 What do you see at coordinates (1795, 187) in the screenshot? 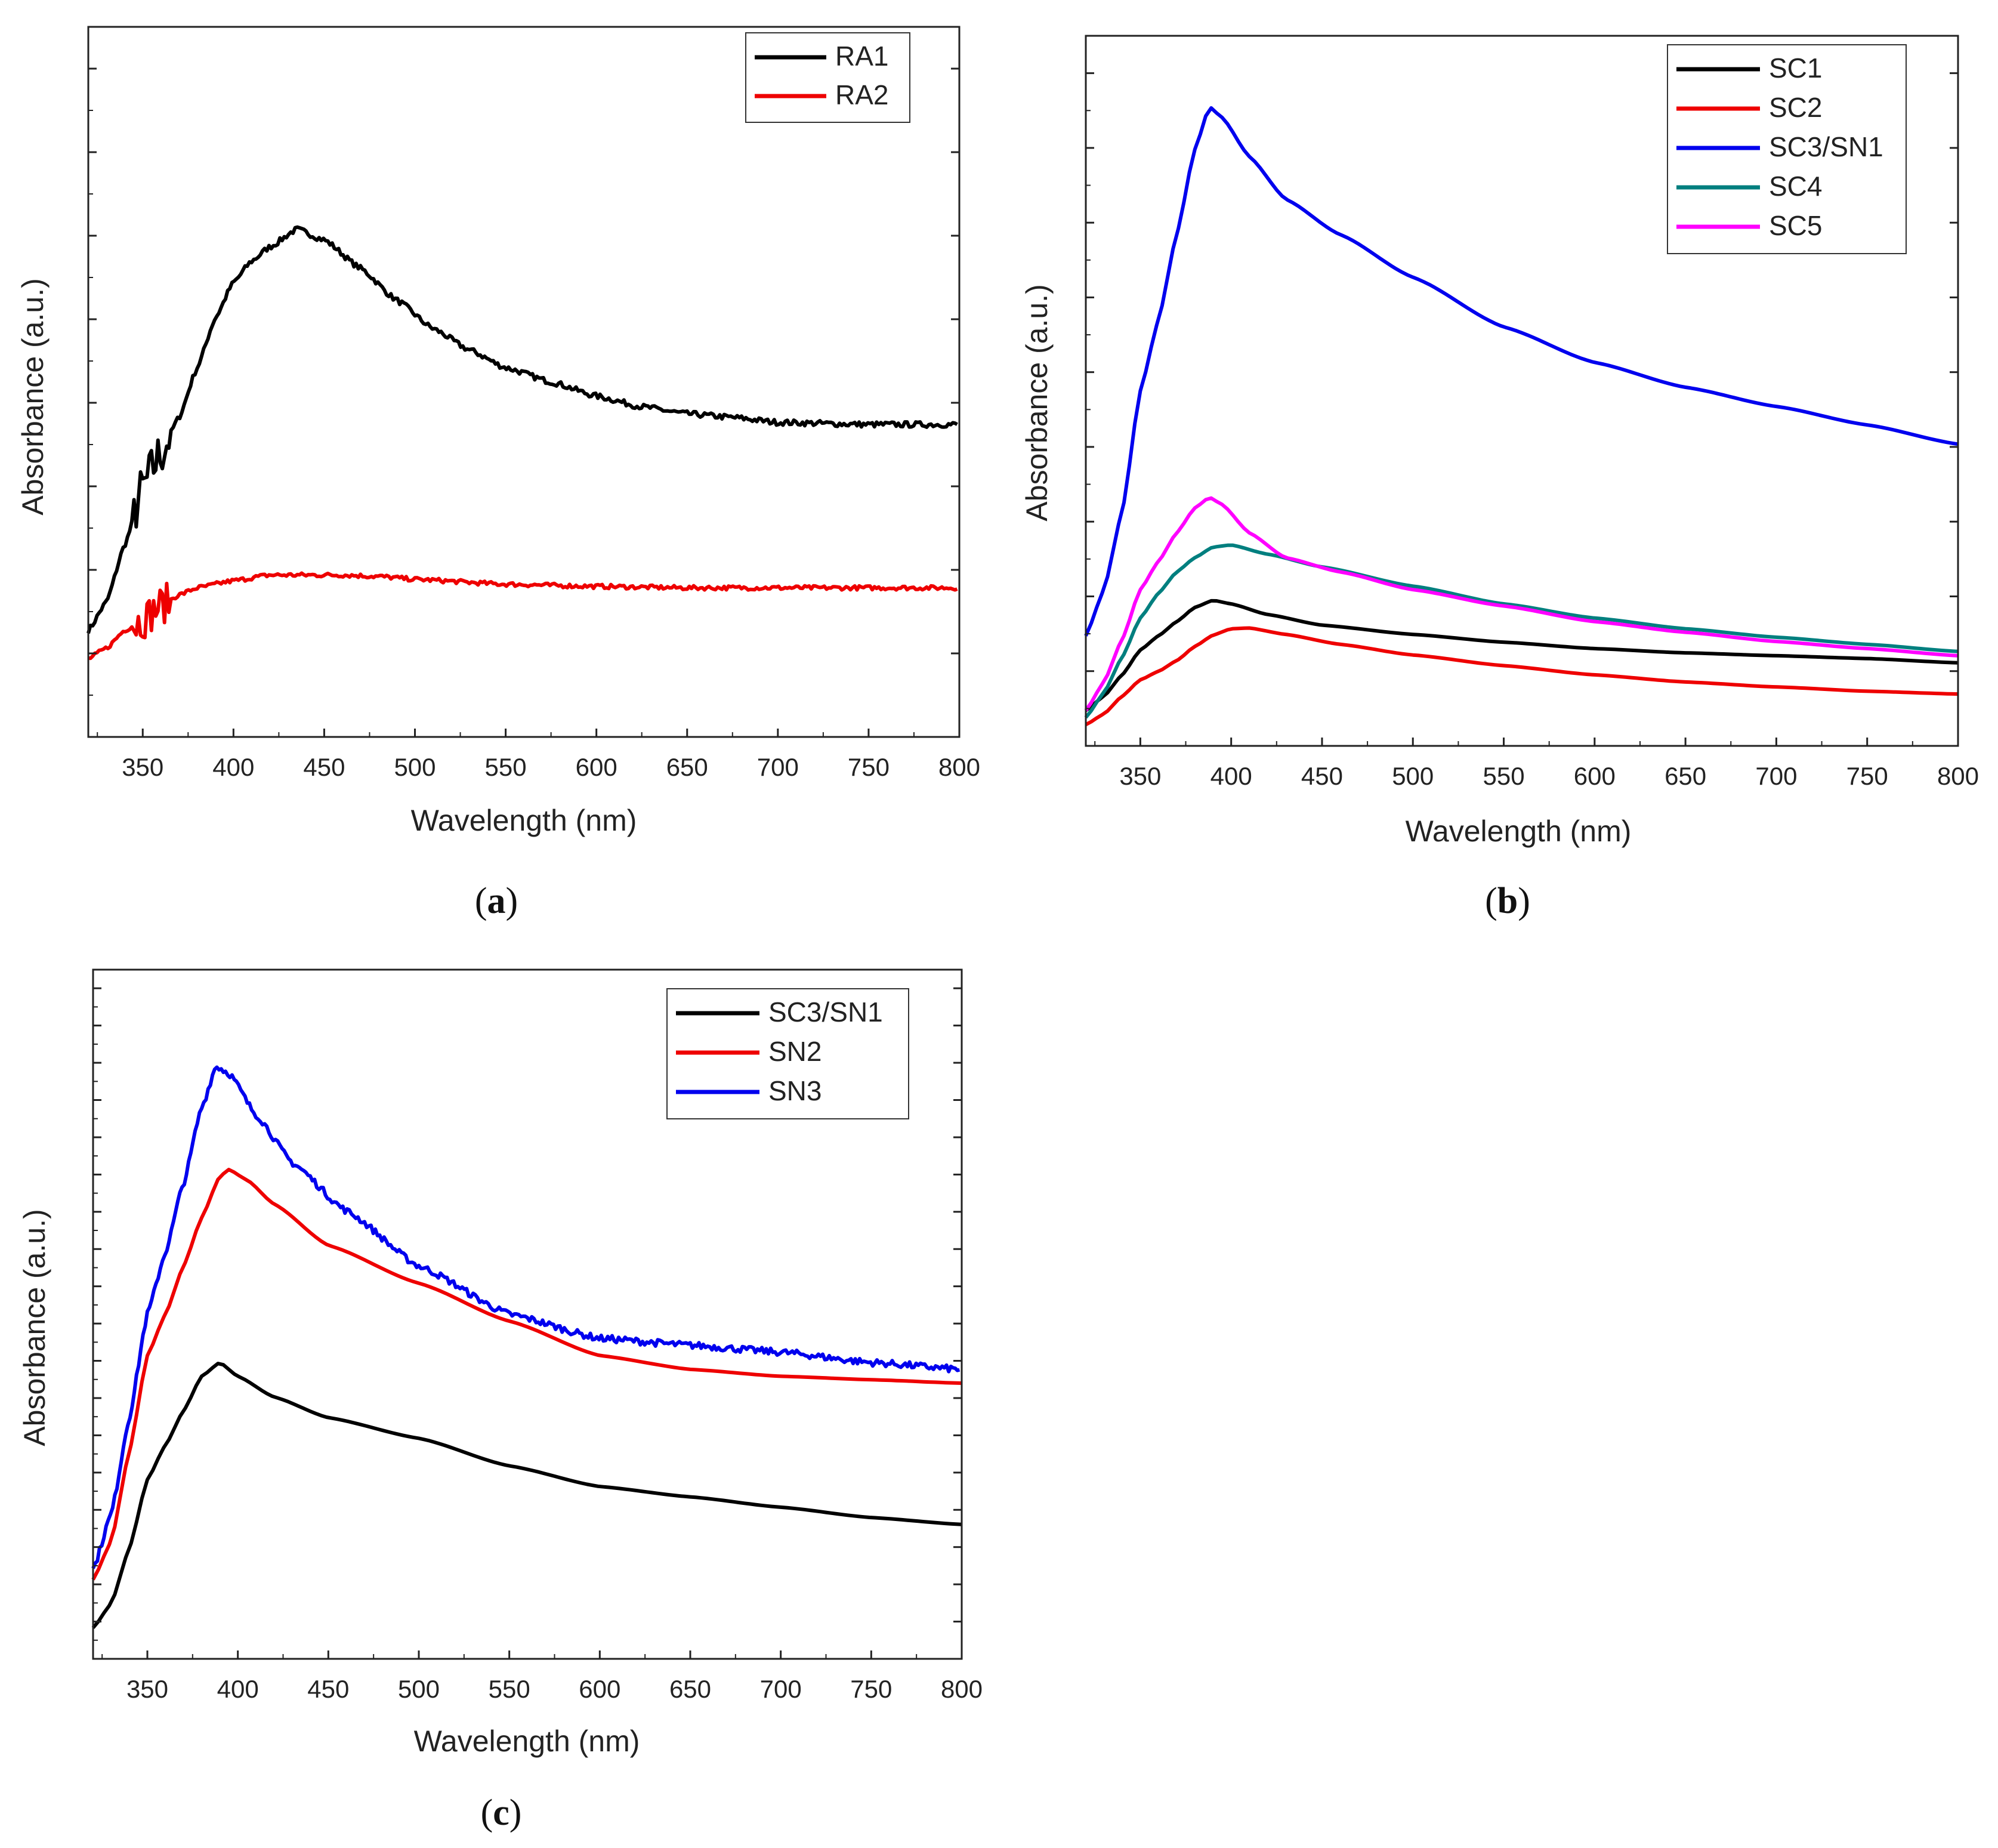
I see `legend-label: SC4` at bounding box center [1795, 187].